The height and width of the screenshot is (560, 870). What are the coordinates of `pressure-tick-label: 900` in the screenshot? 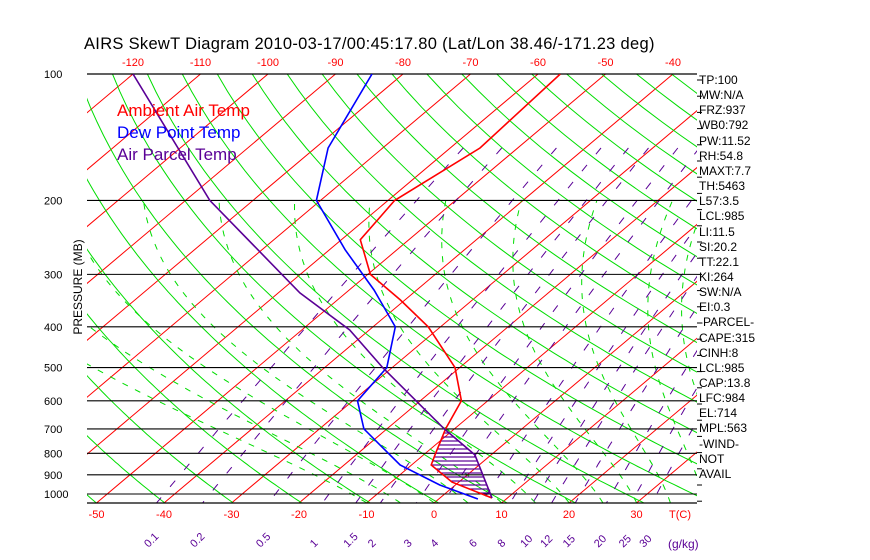 It's located at (53, 476).